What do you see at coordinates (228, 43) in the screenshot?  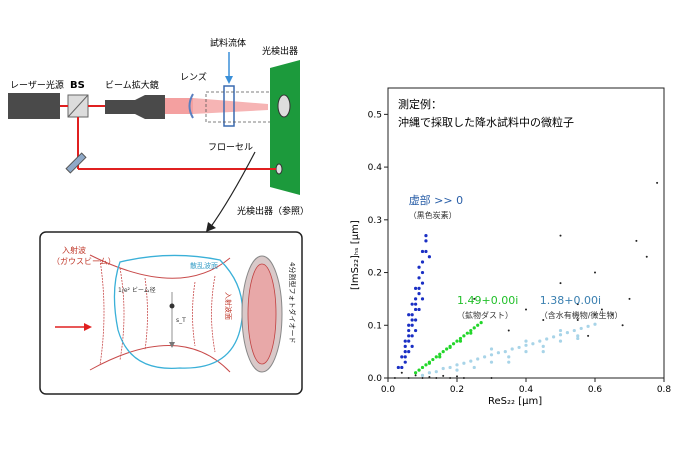 I see `sample-fluid-label: 試料流体` at bounding box center [228, 43].